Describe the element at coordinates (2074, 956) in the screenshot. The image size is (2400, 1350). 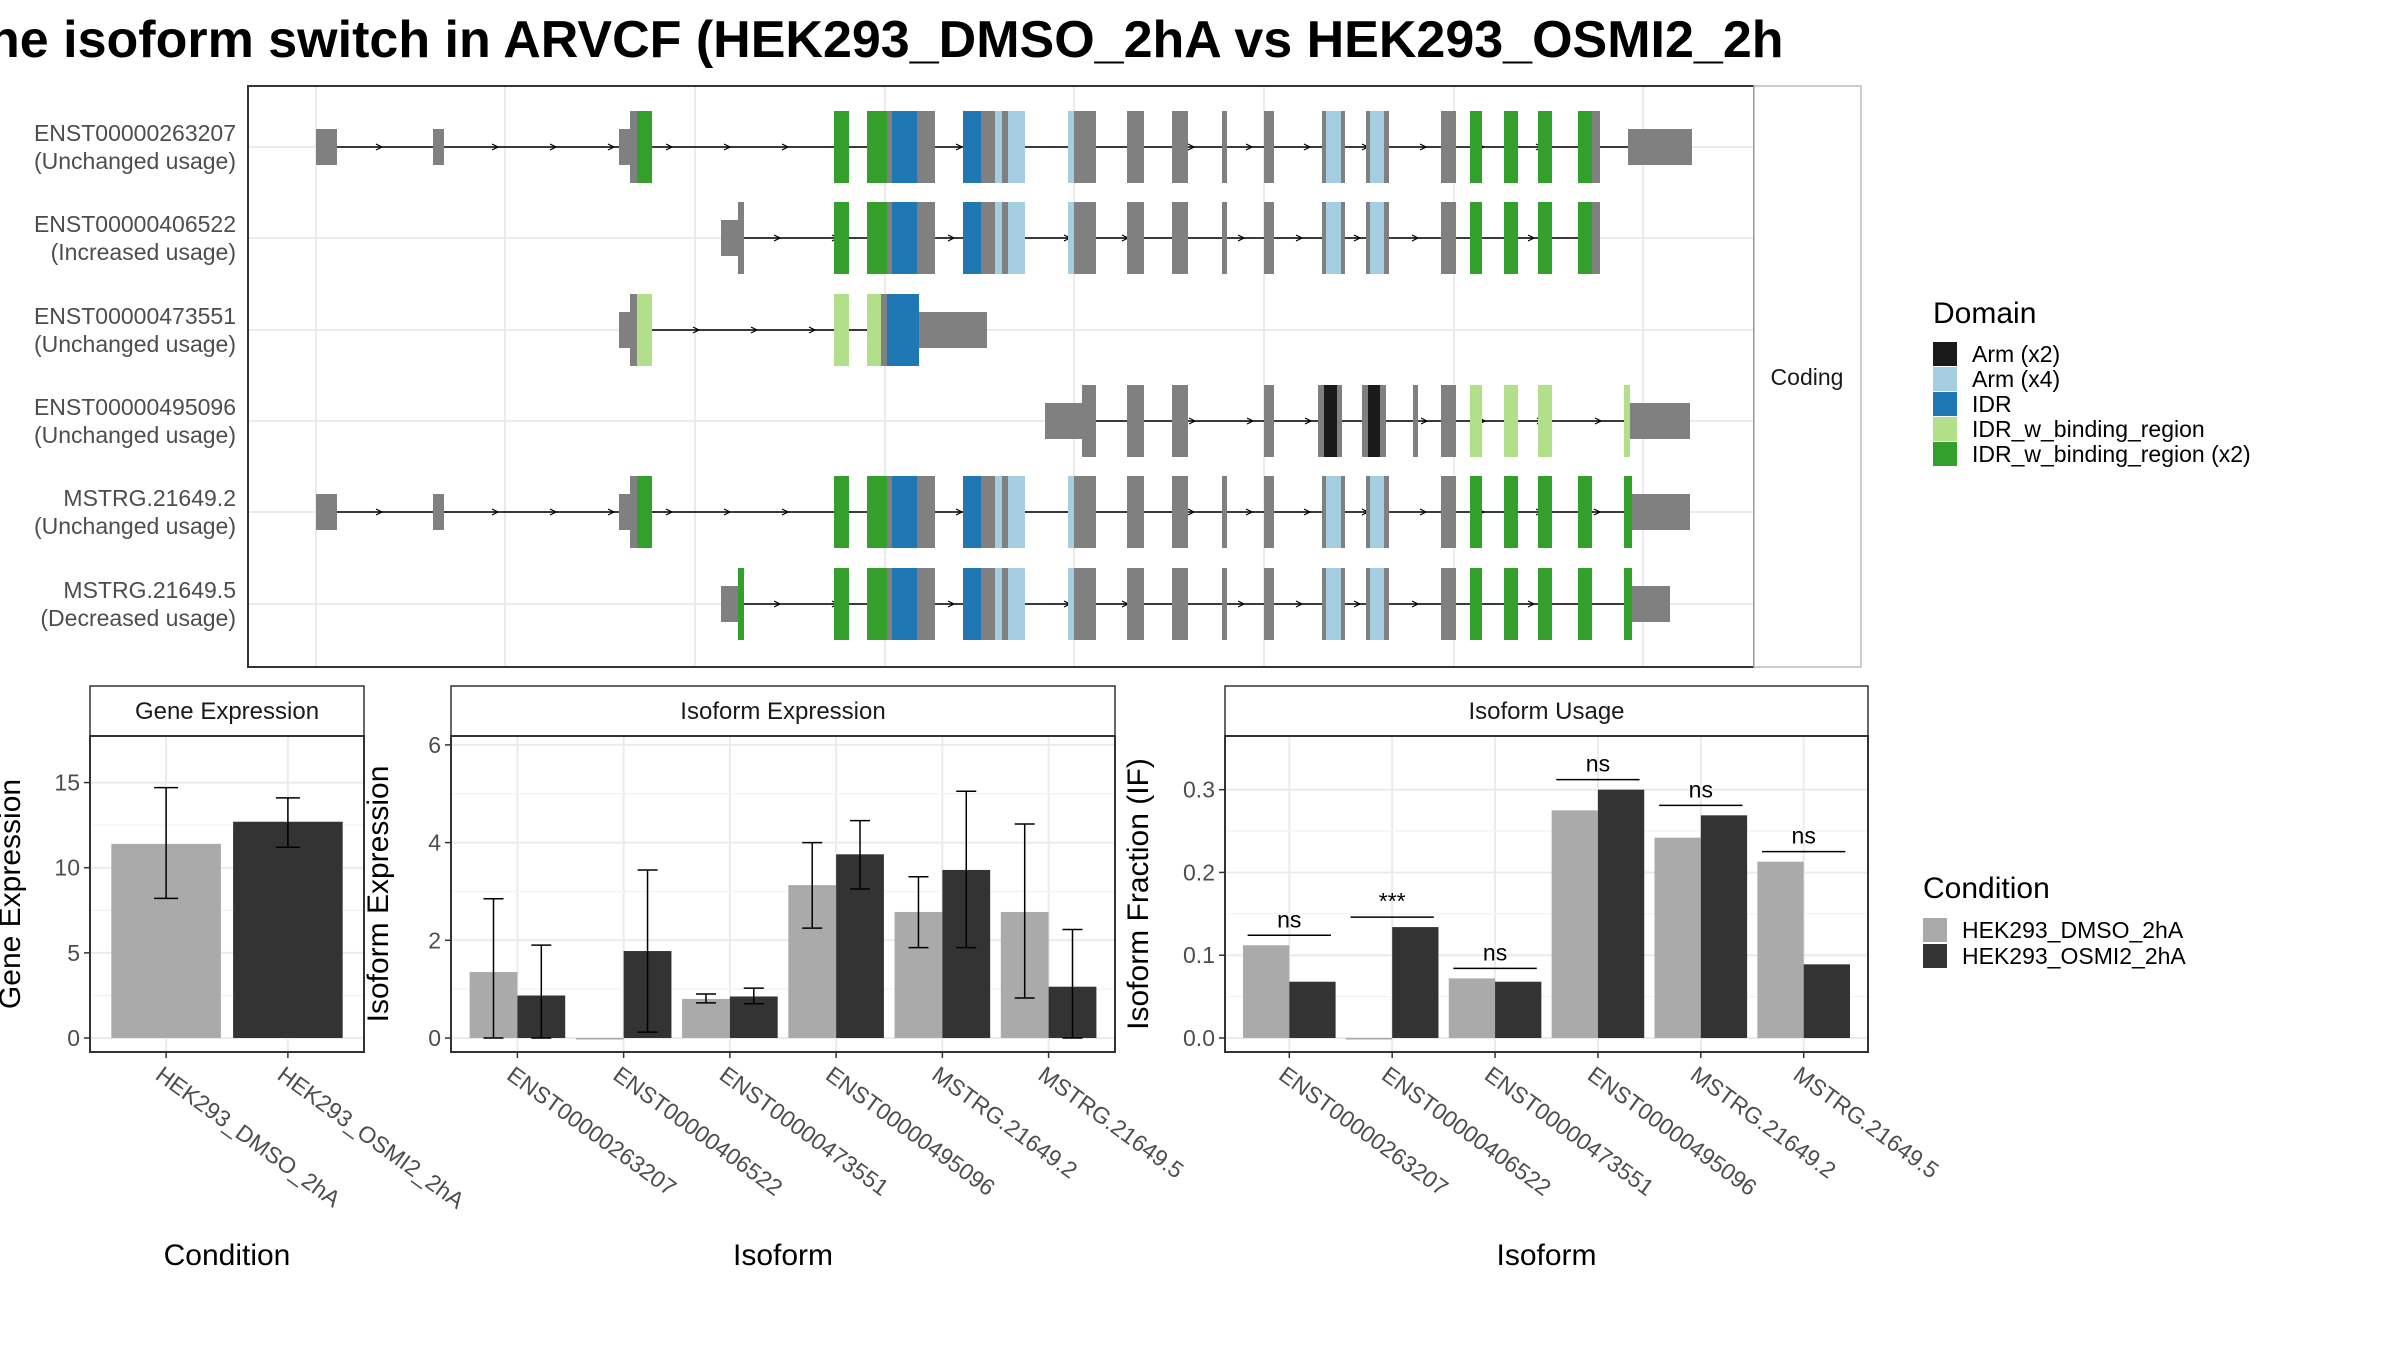
I see `condition-legend-label: HEK293_OSMI2_2hA` at that location.